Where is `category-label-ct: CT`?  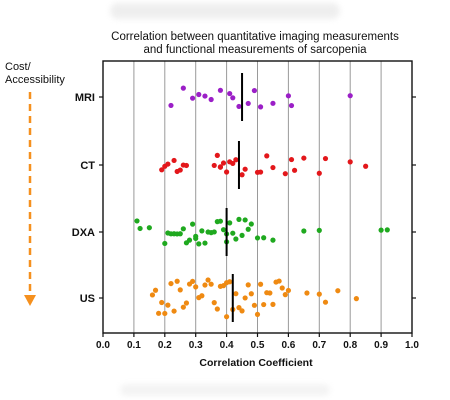 category-label-ct: CT is located at coordinates (87, 166).